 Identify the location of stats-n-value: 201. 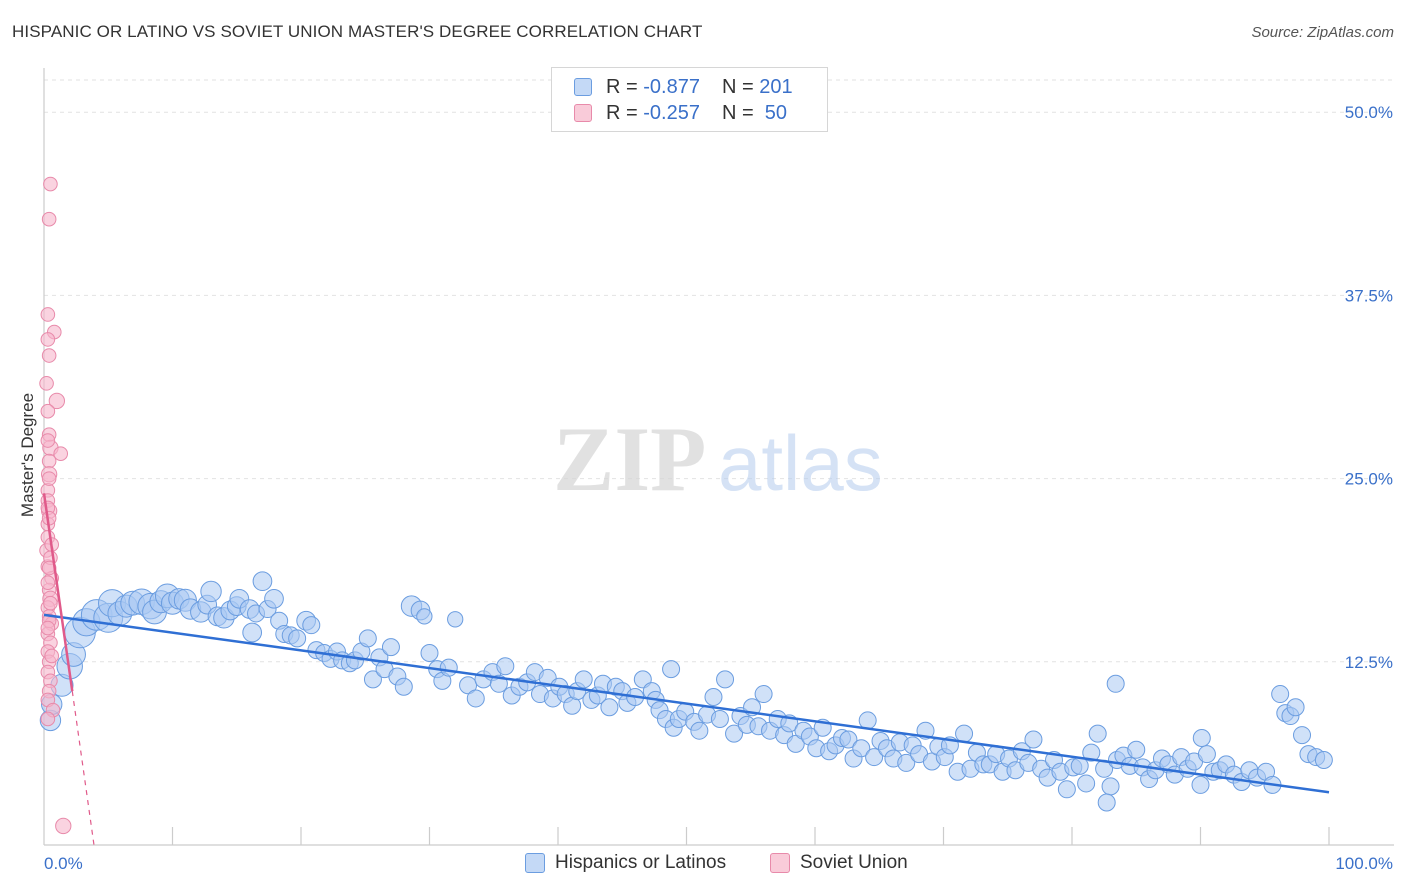
(776, 86).